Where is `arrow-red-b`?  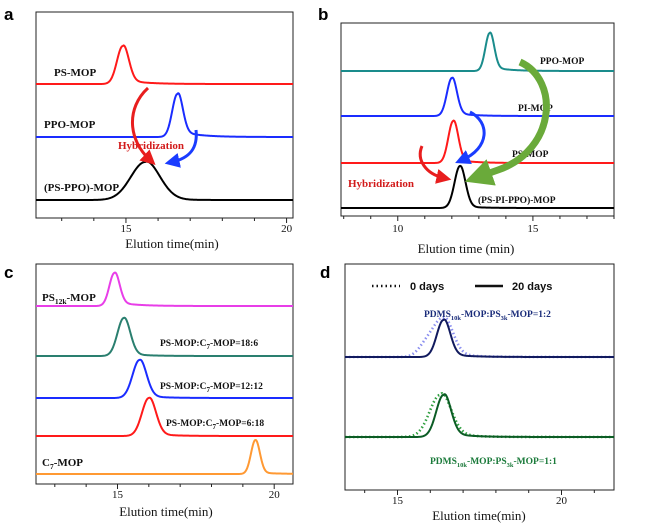
arrow-red-b is located at coordinates (435, 164).